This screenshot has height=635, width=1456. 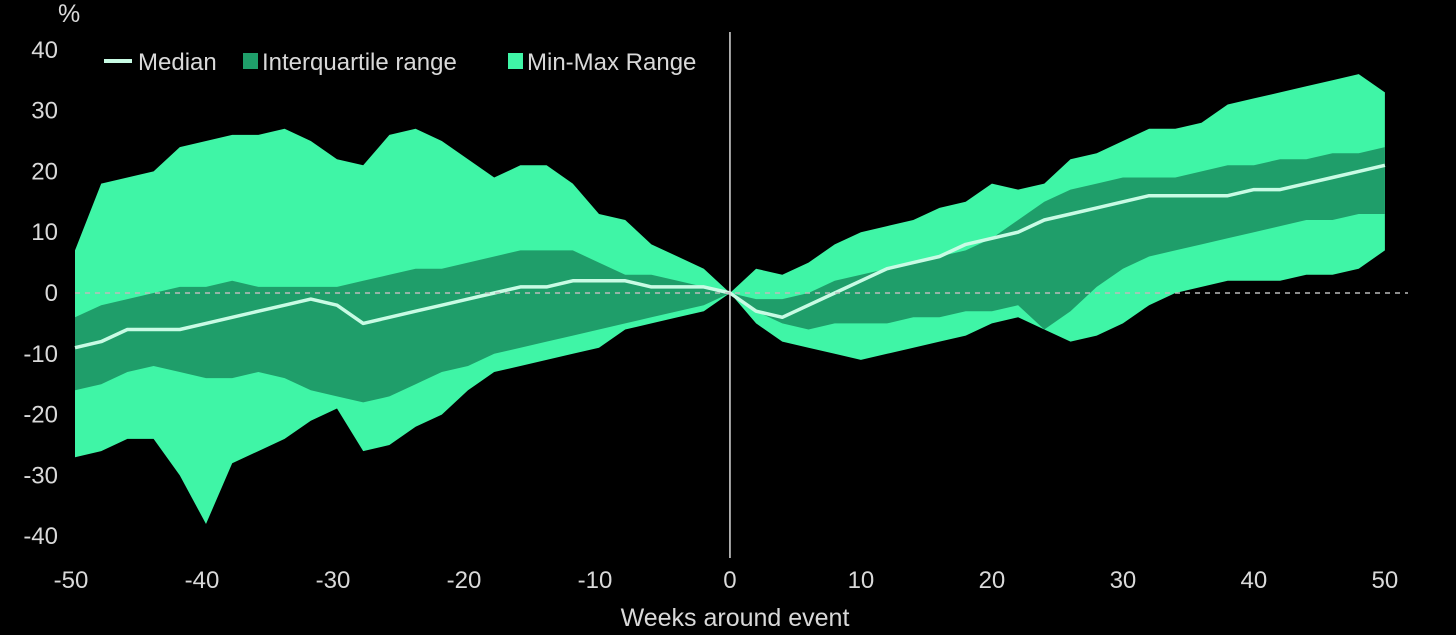 I want to click on legend-minmax-swatch, so click(x=515, y=61).